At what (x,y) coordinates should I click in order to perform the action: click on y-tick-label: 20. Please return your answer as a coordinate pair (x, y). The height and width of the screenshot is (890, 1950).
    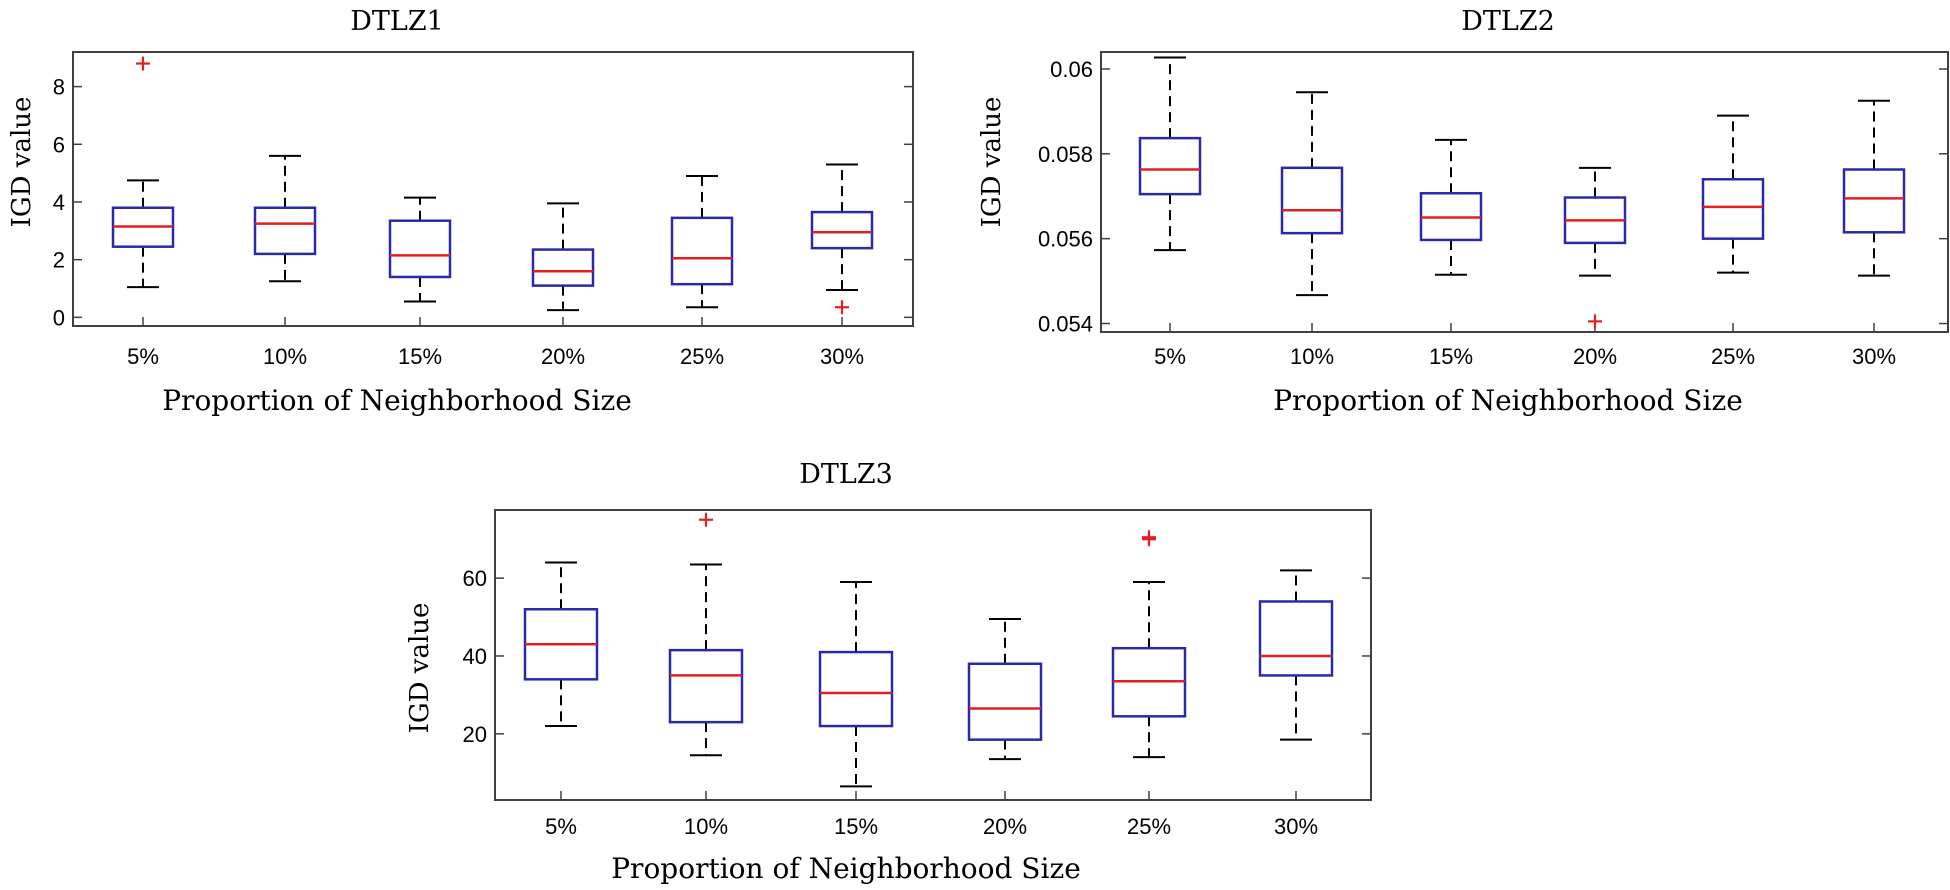
    Looking at the image, I should click on (475, 734).